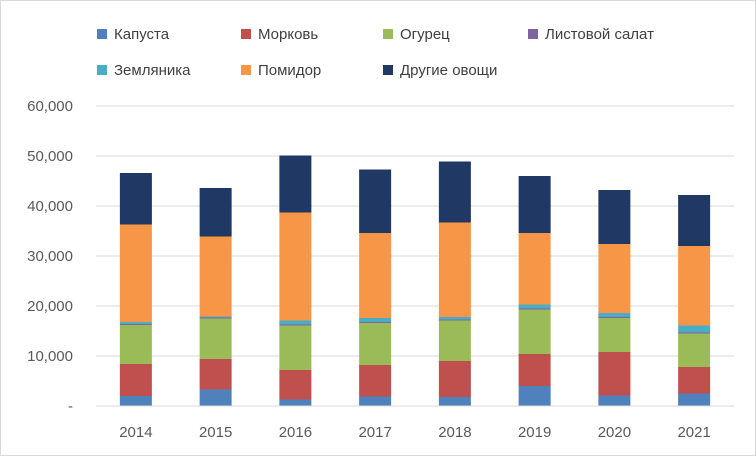  Describe the element at coordinates (50, 306) in the screenshot. I see `y-tick-label: 20,000` at that location.